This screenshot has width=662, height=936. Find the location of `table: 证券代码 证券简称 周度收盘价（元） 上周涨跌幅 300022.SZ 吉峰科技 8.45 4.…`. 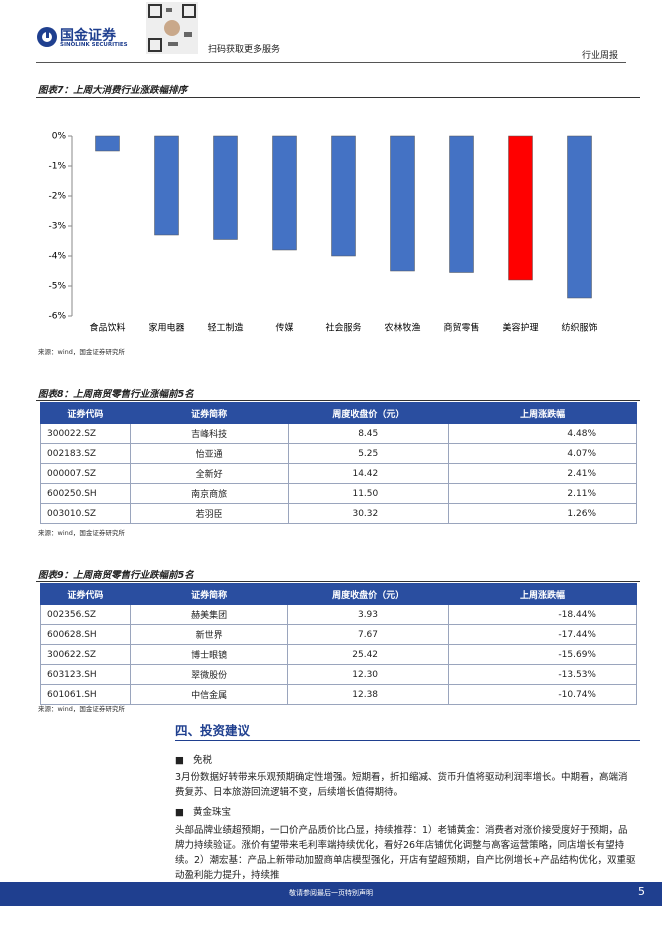

table: 证券代码 证券简称 周度收盘价（元） 上周涨跌幅 300022.SZ 吉峰科技 8.45 4.… is located at coordinates (338, 463).